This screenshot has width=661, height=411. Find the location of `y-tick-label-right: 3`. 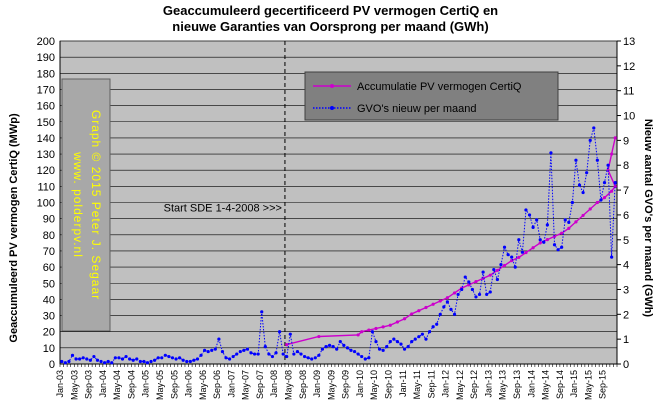

y-tick-label-right: 3 is located at coordinates (626, 290).